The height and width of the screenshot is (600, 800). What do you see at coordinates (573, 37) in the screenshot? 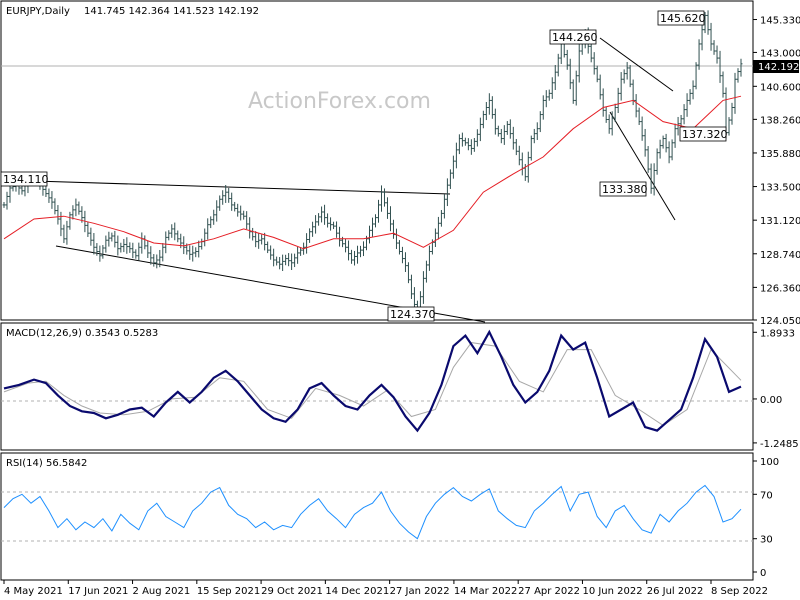
I see `annotation-box` at bounding box center [573, 37].